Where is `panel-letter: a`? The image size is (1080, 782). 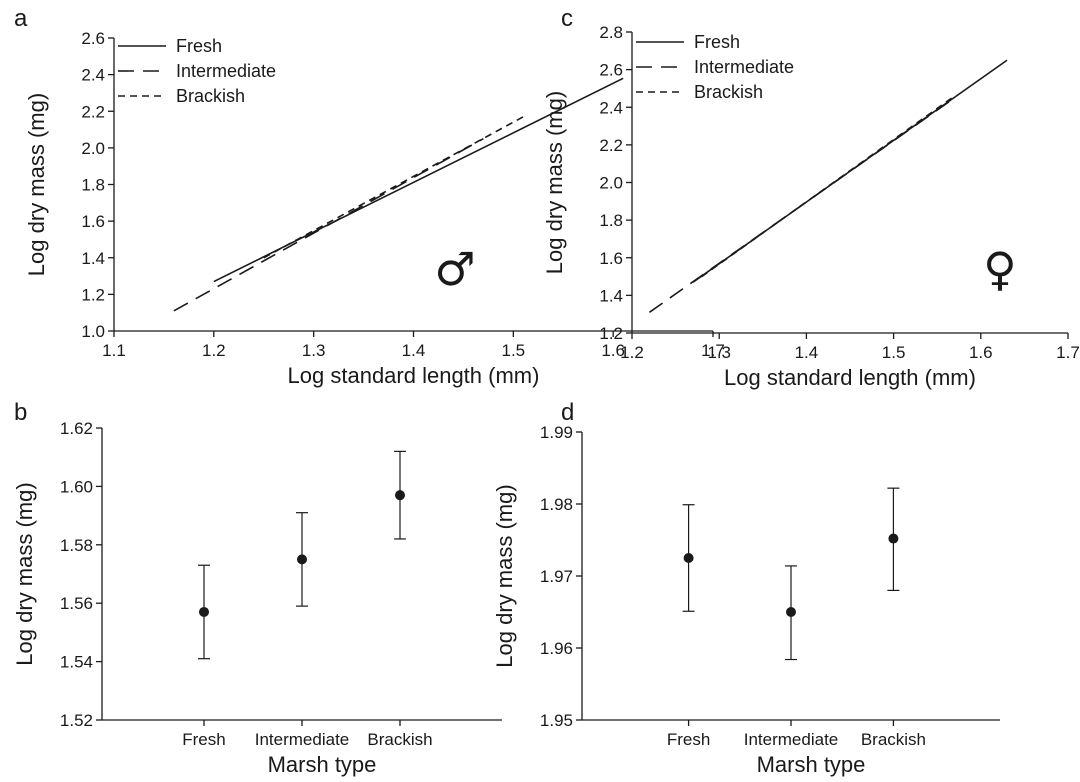 panel-letter: a is located at coordinates (21, 18).